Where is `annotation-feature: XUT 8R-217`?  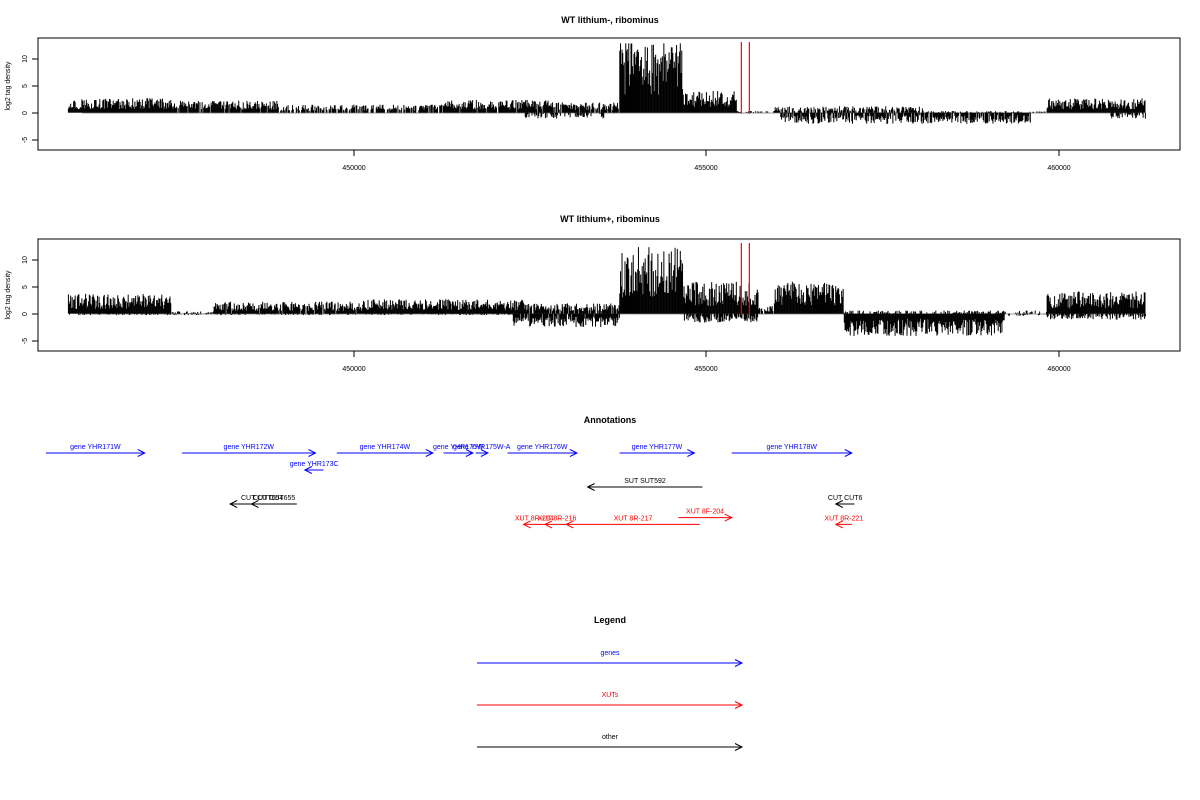
annotation-feature: XUT 8R-217 is located at coordinates (632, 522).